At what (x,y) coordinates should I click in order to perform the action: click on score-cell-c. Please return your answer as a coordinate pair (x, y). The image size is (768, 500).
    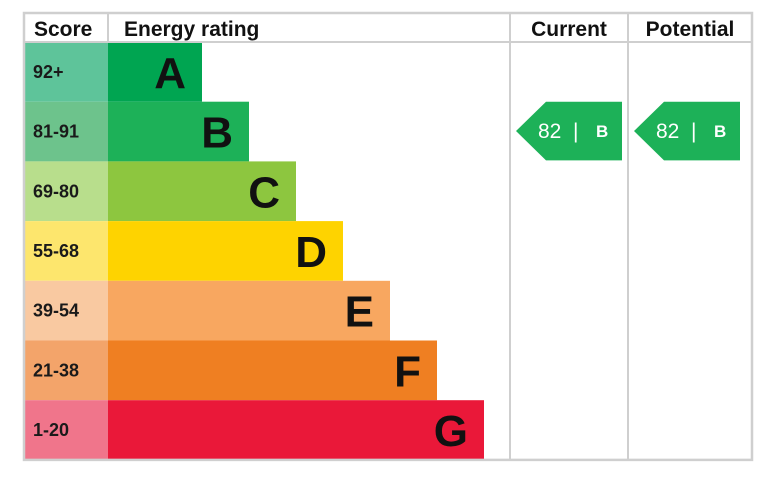
    Looking at the image, I should click on (66, 191).